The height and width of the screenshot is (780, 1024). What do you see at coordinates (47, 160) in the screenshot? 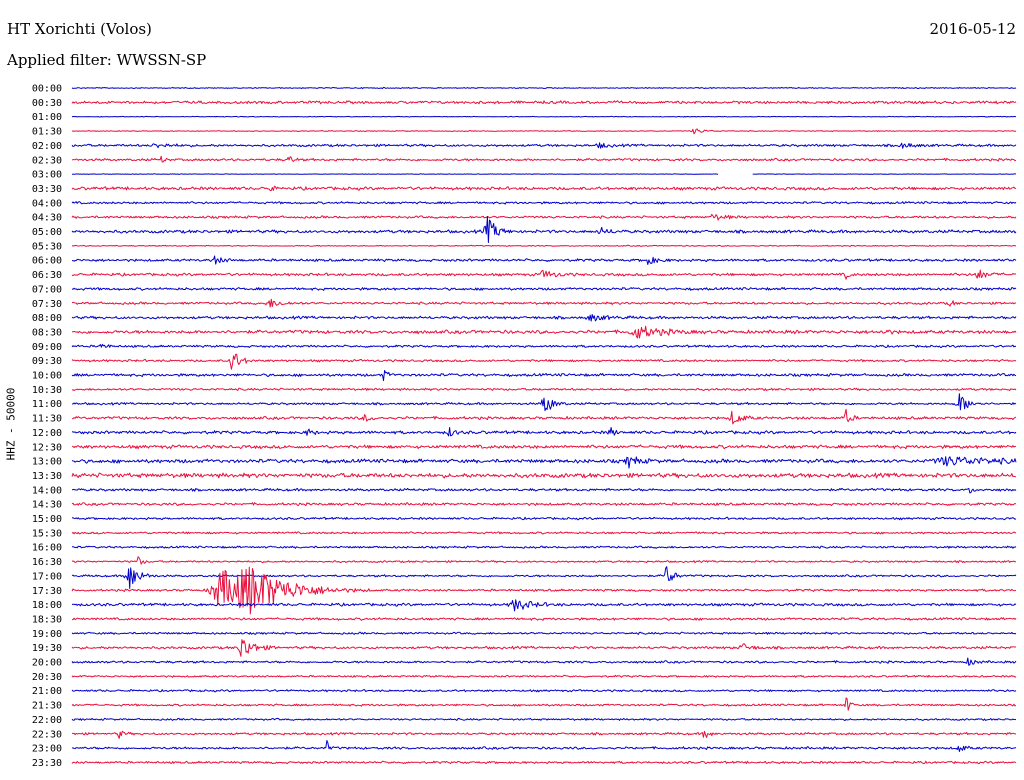
I see `time-label: 02:30` at bounding box center [47, 160].